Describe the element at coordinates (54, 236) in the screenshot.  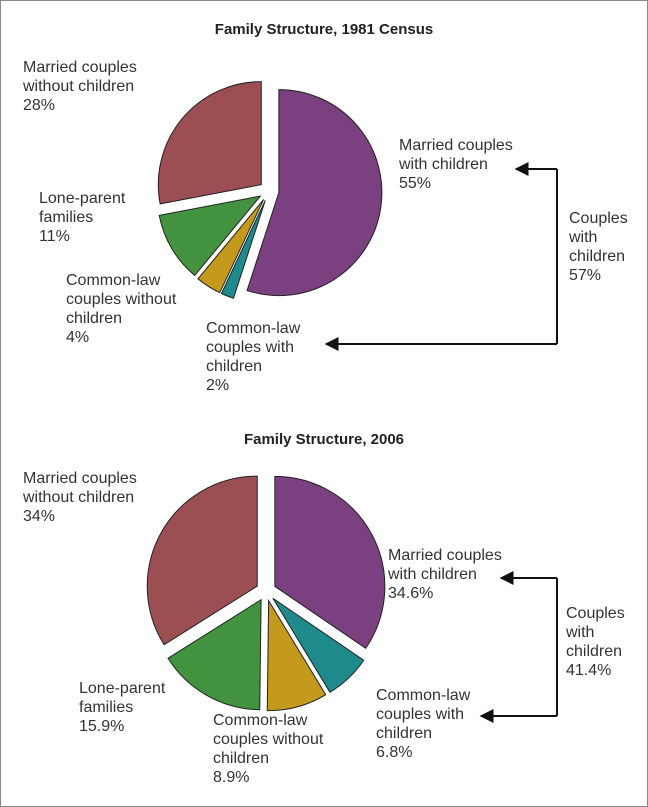
I see `value-label: 11%` at that location.